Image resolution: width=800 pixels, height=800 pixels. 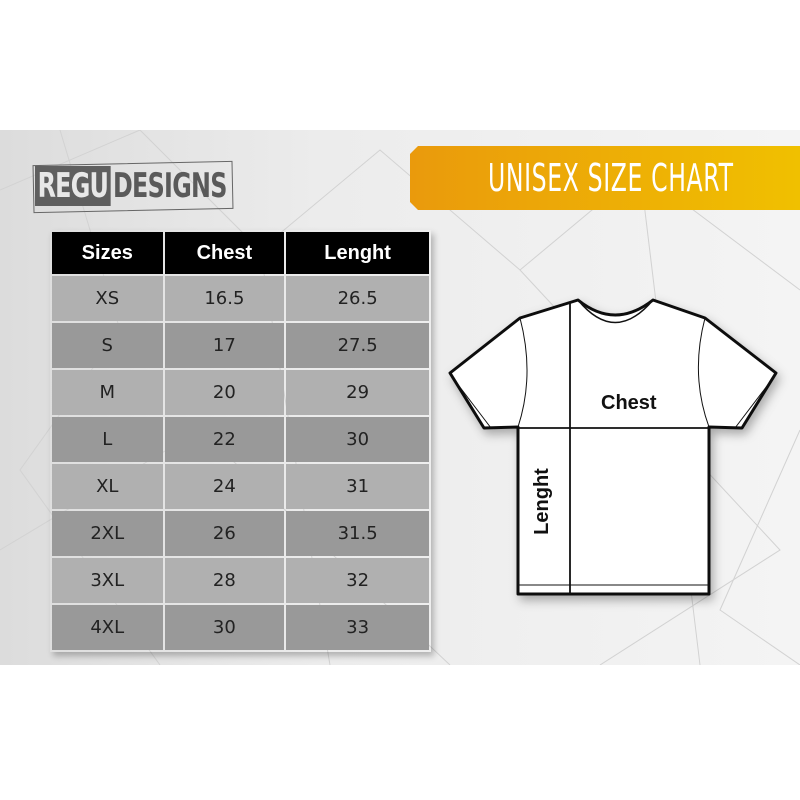 What do you see at coordinates (107, 392) in the screenshot?
I see `size-cell: M` at bounding box center [107, 392].